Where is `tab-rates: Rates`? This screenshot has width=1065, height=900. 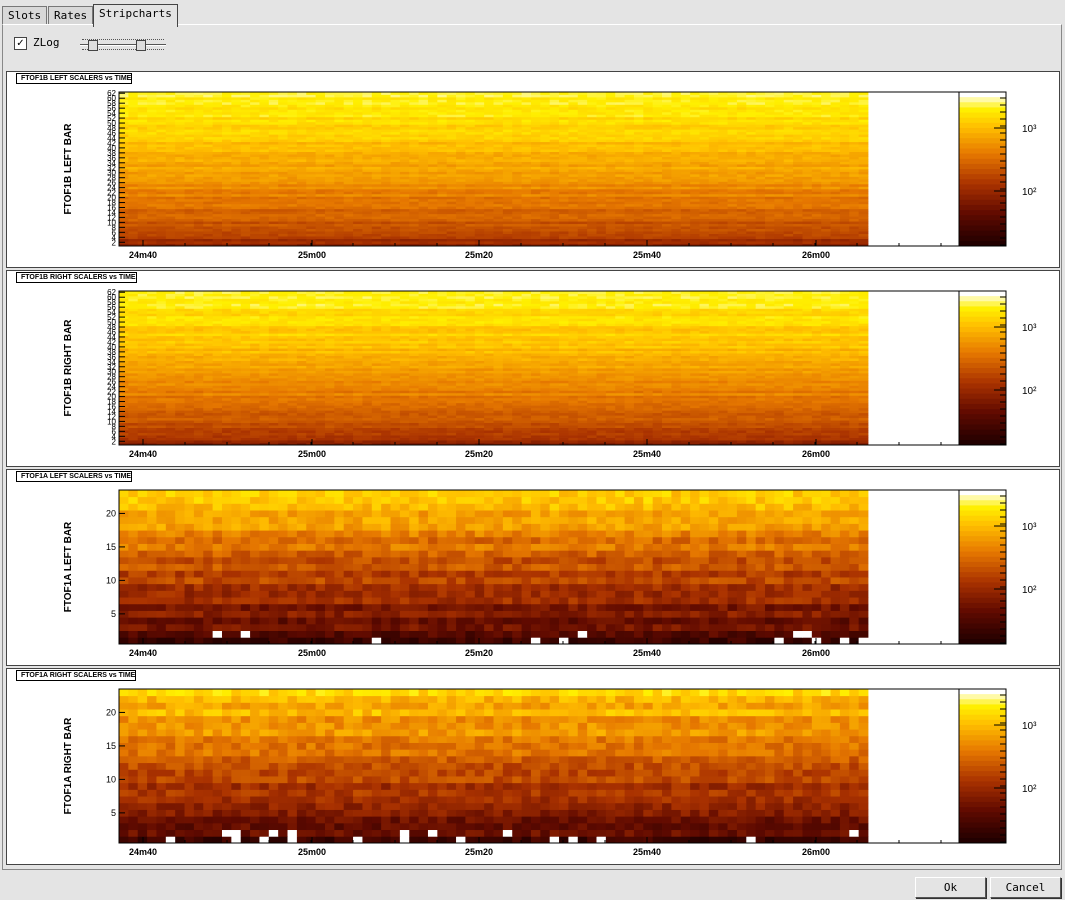
tab-rates: Rates is located at coordinates (71, 16).